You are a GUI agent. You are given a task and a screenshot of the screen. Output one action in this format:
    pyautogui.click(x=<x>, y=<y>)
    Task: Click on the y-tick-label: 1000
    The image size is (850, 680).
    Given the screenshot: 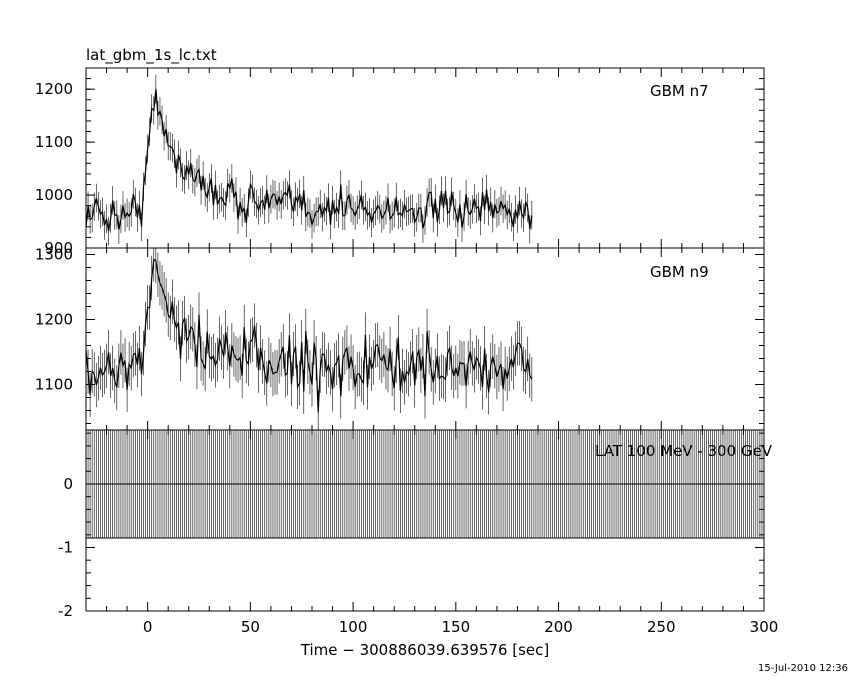 What is the action you would take?
    pyautogui.click(x=54, y=195)
    